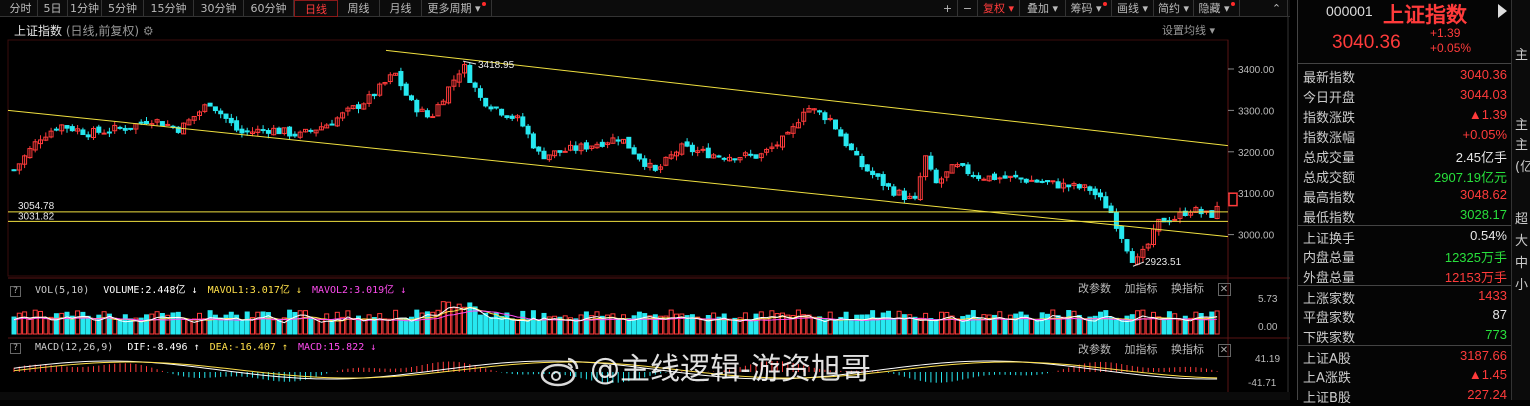 This screenshot has height=406, width=1530. Describe the element at coordinates (1404, 356) in the screenshot. I see `quote-row: 上证A股 3187.66` at that location.